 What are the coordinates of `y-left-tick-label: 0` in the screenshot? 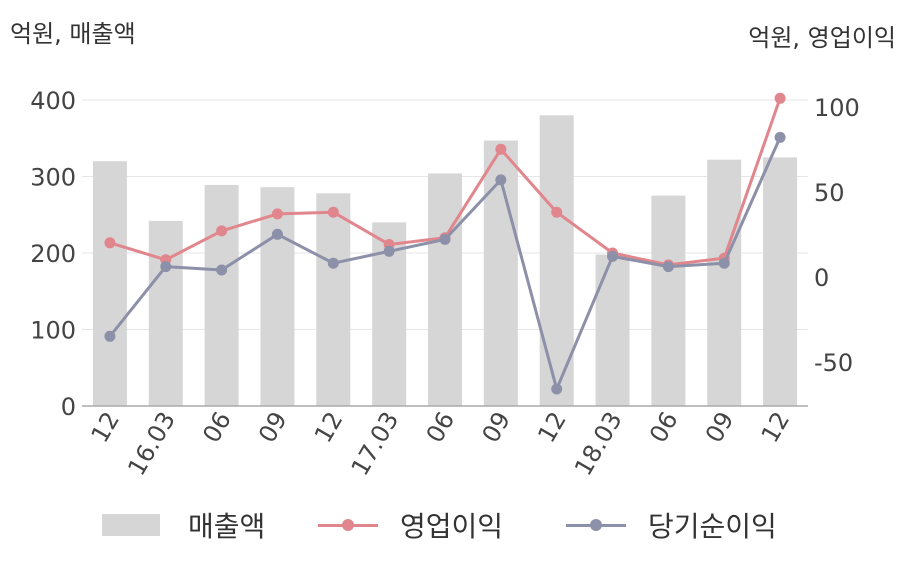 It's located at (68, 407).